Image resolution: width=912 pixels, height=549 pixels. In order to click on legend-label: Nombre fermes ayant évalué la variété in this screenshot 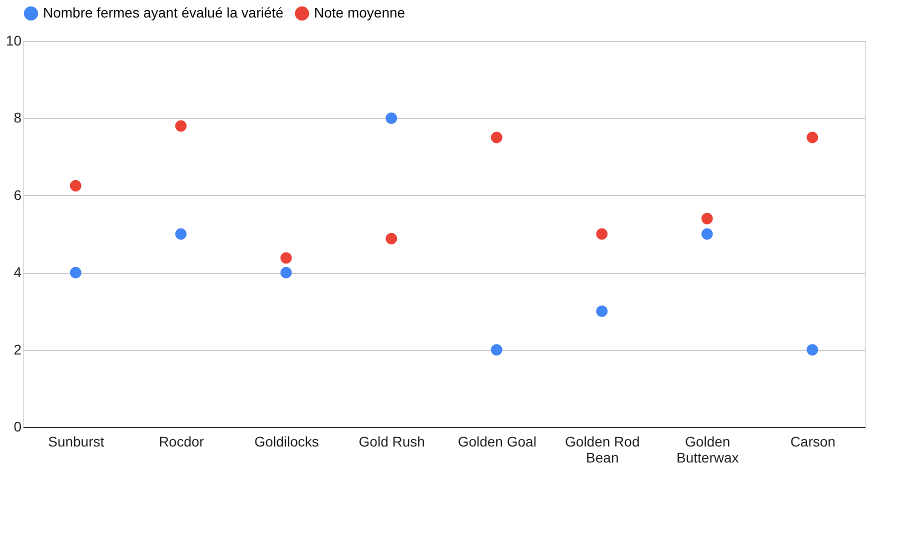, I will do `click(163, 12)`.